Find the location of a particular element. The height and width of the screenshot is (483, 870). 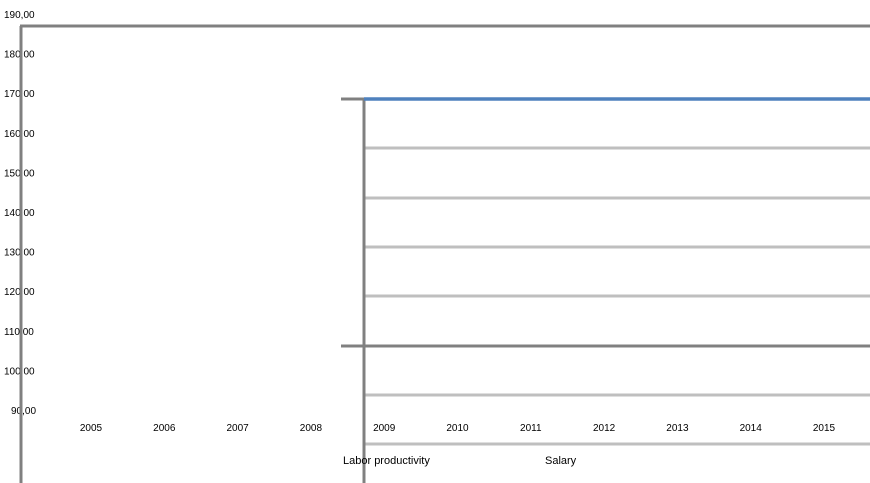

x-tick-label: 2012 is located at coordinates (604, 428).